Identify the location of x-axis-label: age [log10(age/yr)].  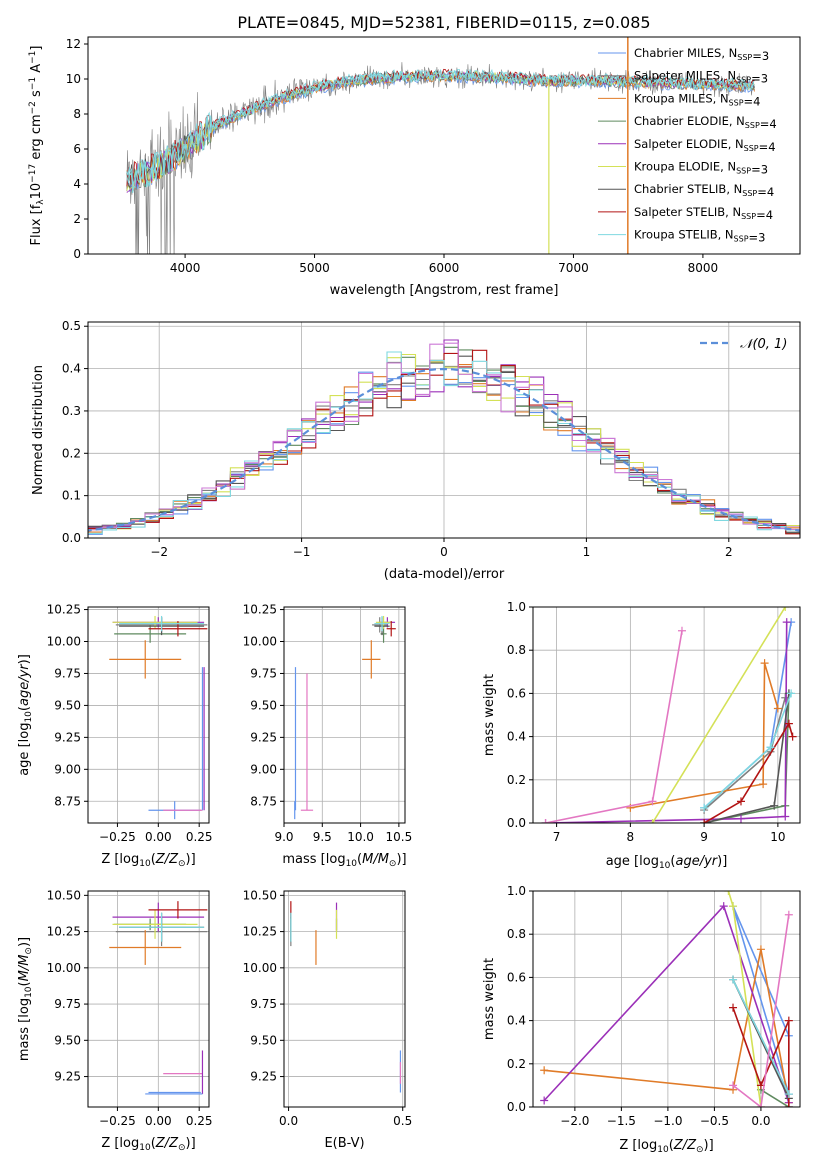
(667, 862).